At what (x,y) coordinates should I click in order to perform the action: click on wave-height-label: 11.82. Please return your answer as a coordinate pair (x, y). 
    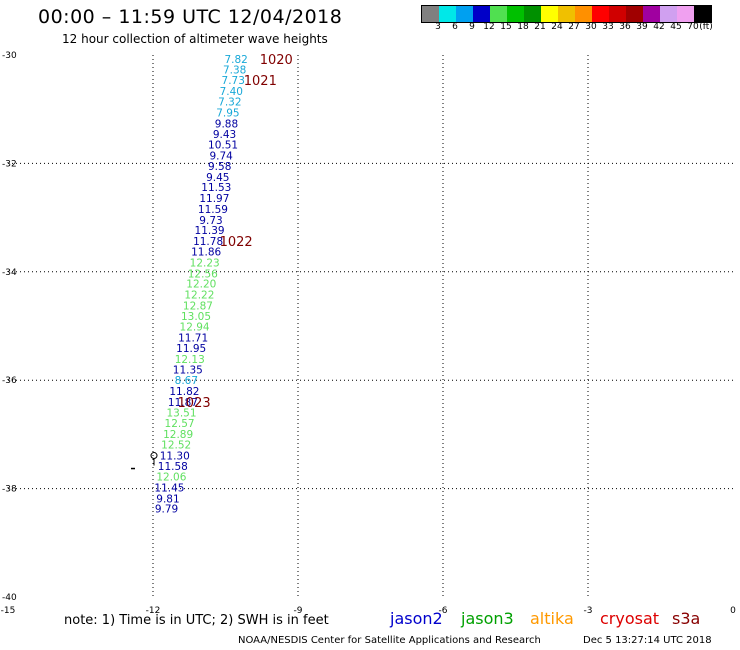
    Looking at the image, I should click on (184, 392).